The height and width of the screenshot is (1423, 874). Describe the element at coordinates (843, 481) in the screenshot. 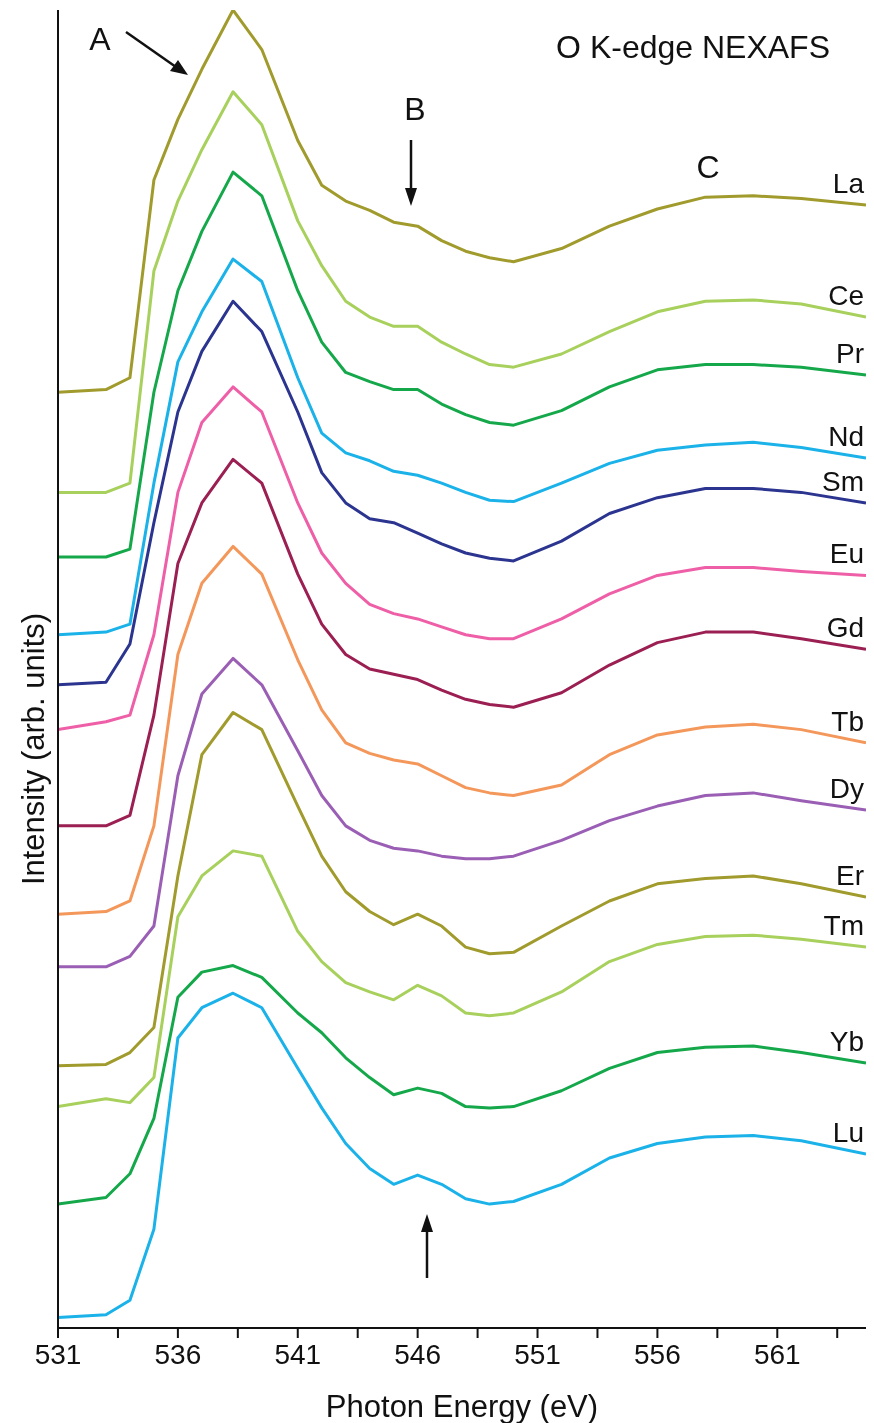

I see `series-label: Sm` at that location.